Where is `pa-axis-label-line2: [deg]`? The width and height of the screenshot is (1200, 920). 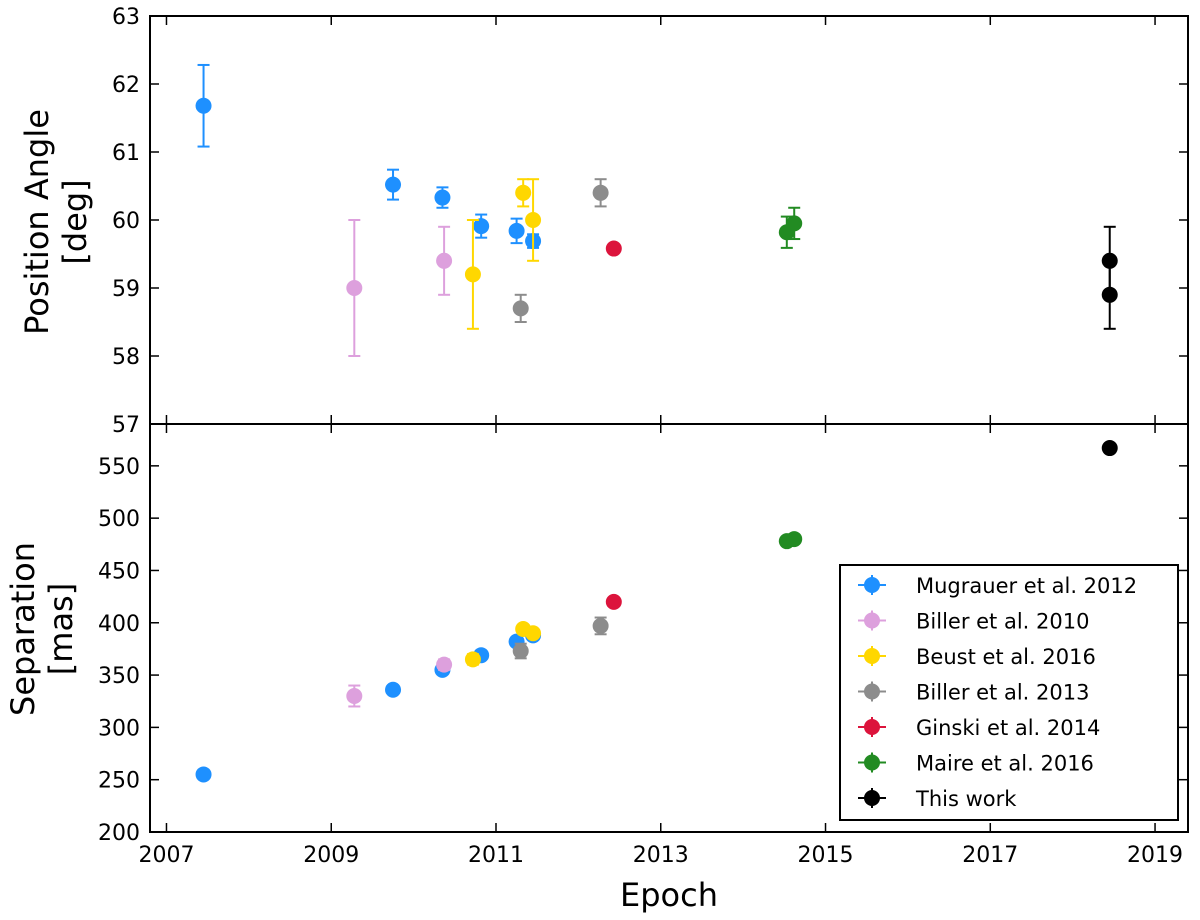 pa-axis-label-line2: [deg] is located at coordinates (75, 221).